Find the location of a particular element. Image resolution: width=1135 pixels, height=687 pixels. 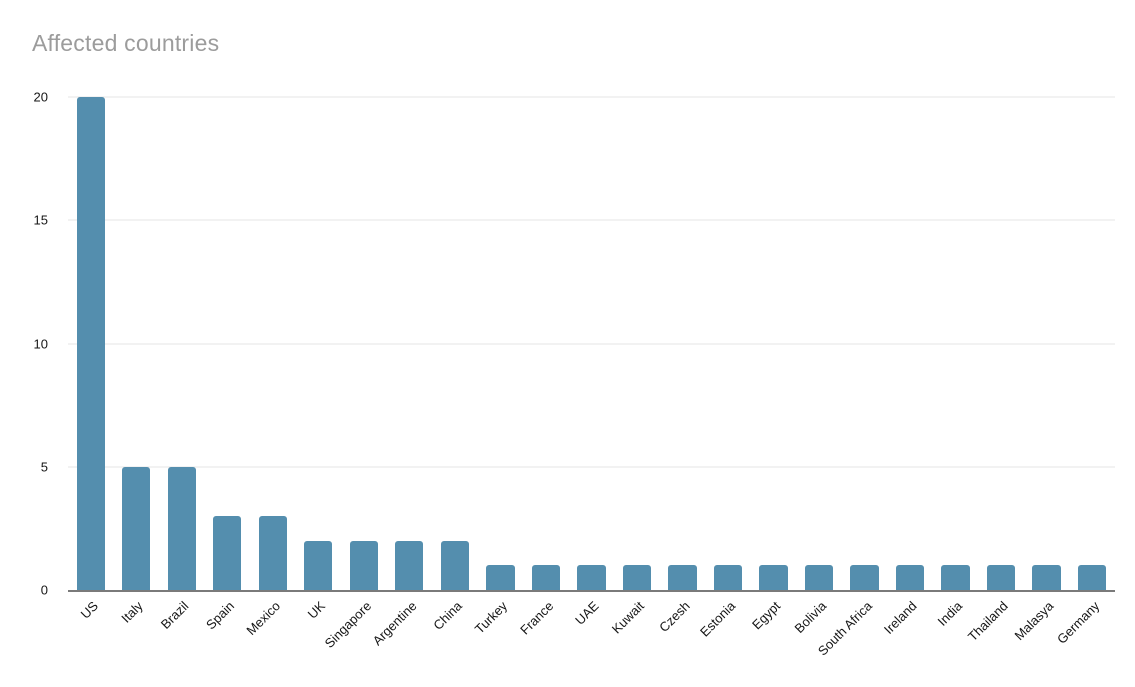

bar-uk is located at coordinates (318, 565).